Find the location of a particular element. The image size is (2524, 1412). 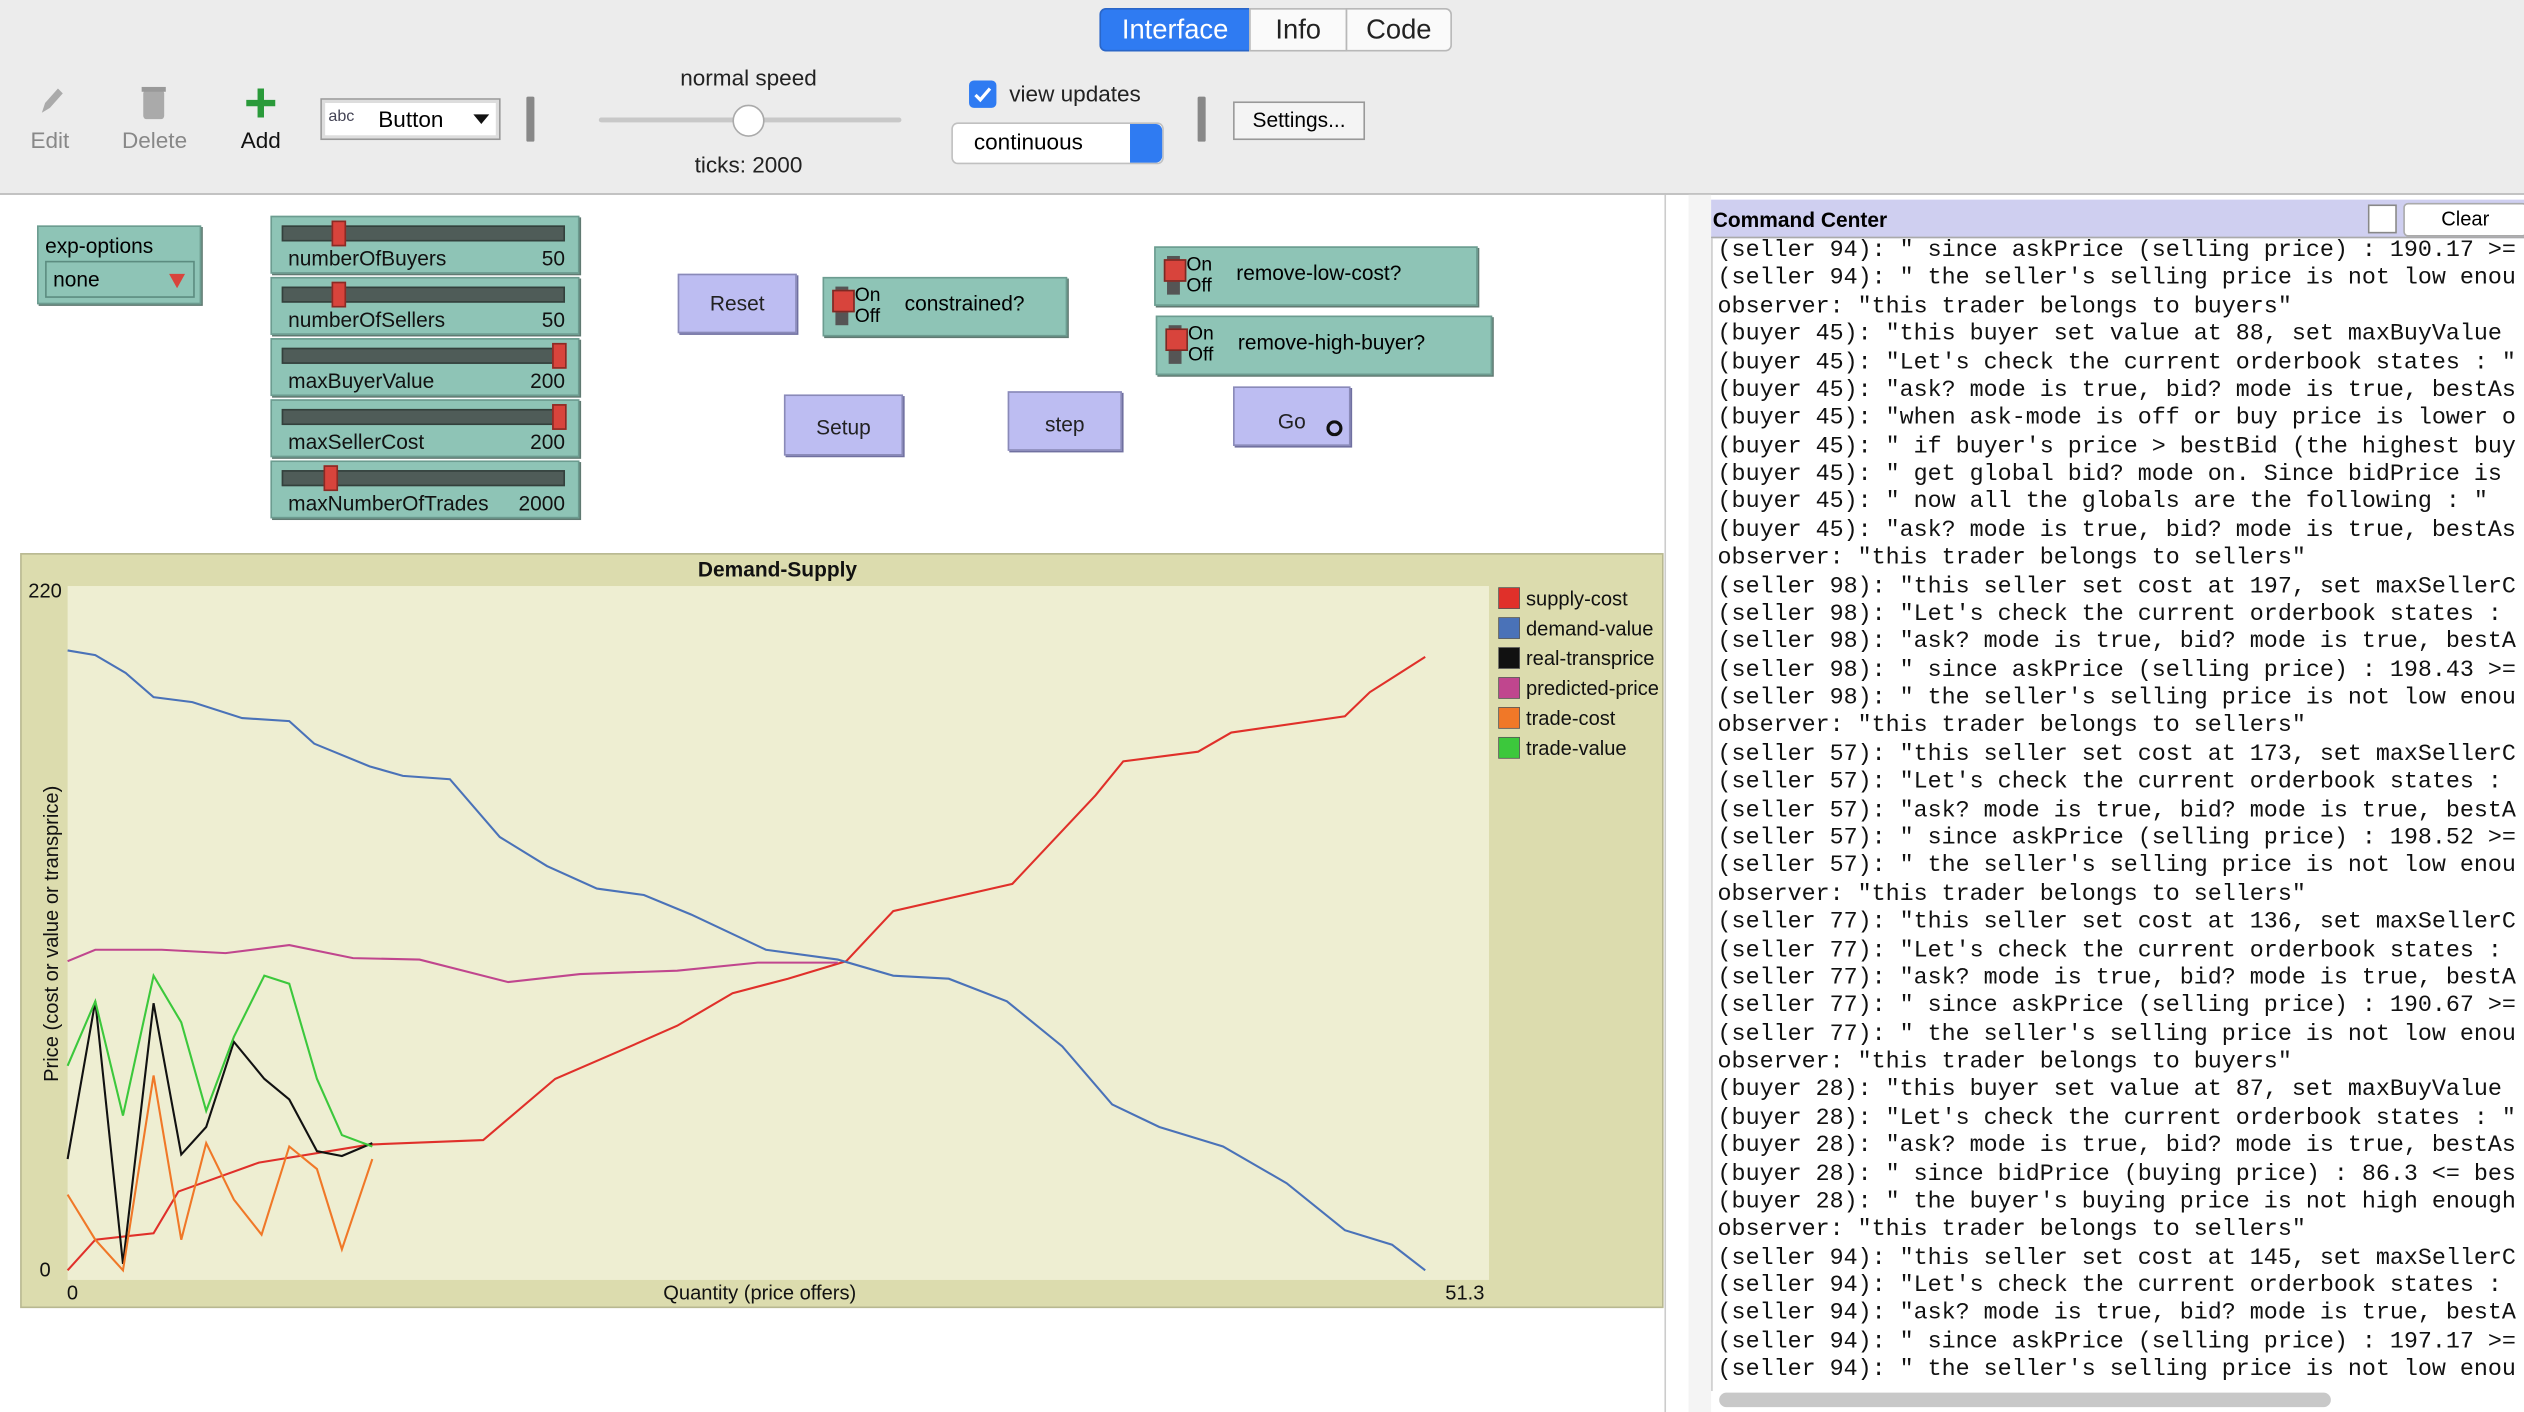

y-tick-label: 220 is located at coordinates (45, 591).